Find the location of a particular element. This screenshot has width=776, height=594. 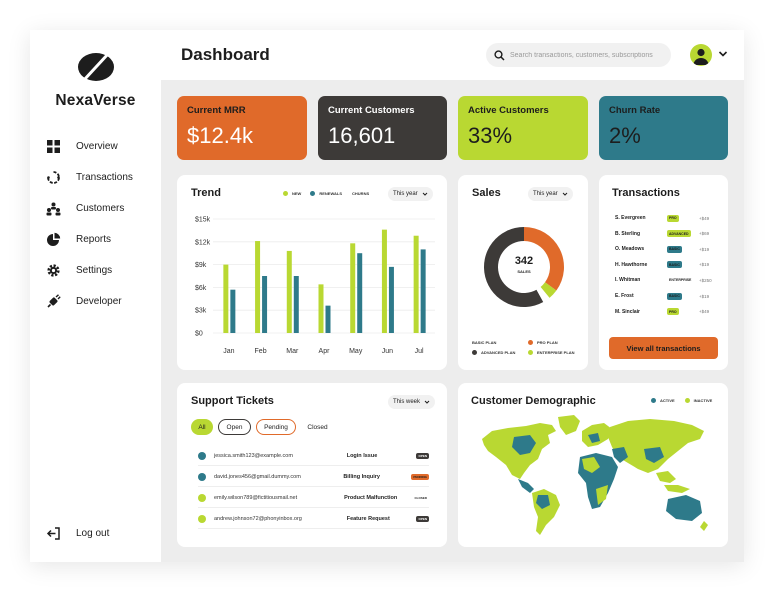

sales-legend-basic: Basic Plan is located at coordinates (484, 342).